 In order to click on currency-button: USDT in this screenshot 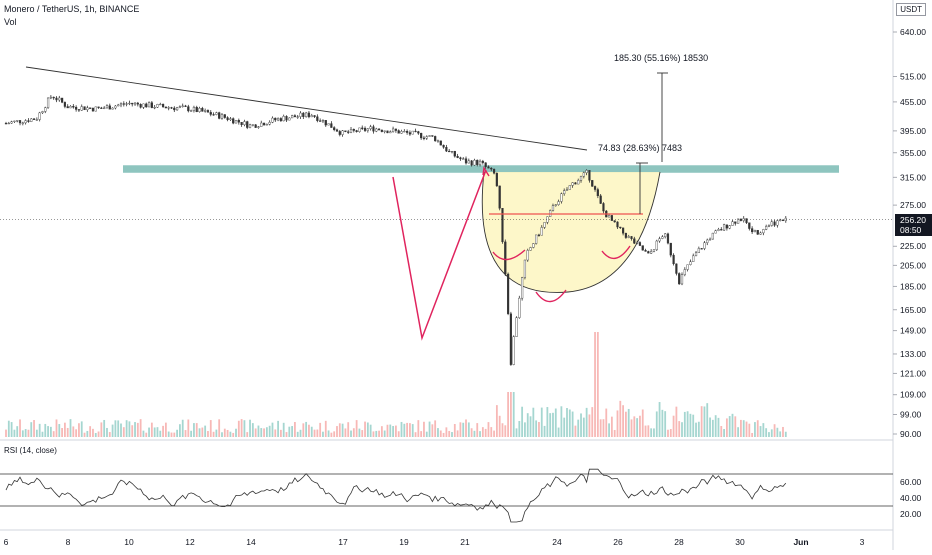, I will do `click(911, 9)`.